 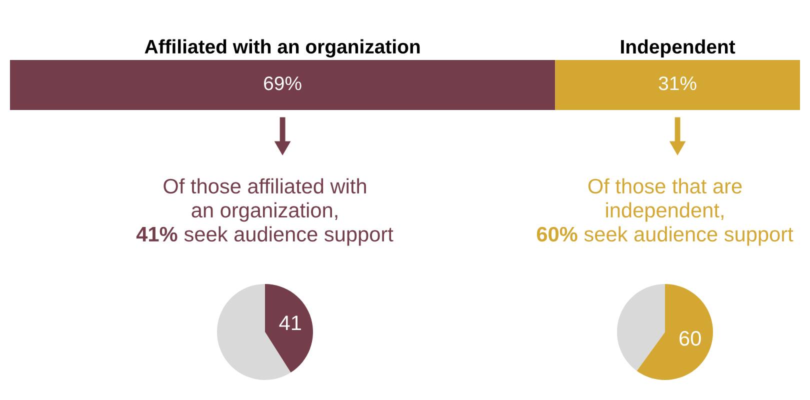 What do you see at coordinates (678, 48) in the screenshot?
I see `series-label: Independent` at bounding box center [678, 48].